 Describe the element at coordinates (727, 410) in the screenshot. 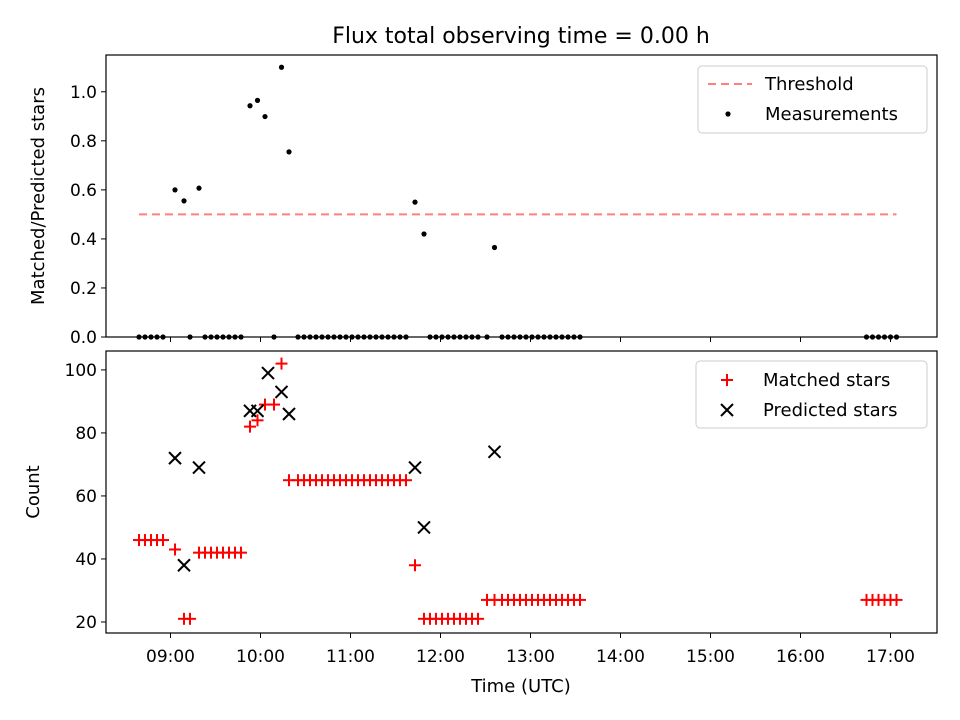

I see `predicted-legend-marker` at that location.